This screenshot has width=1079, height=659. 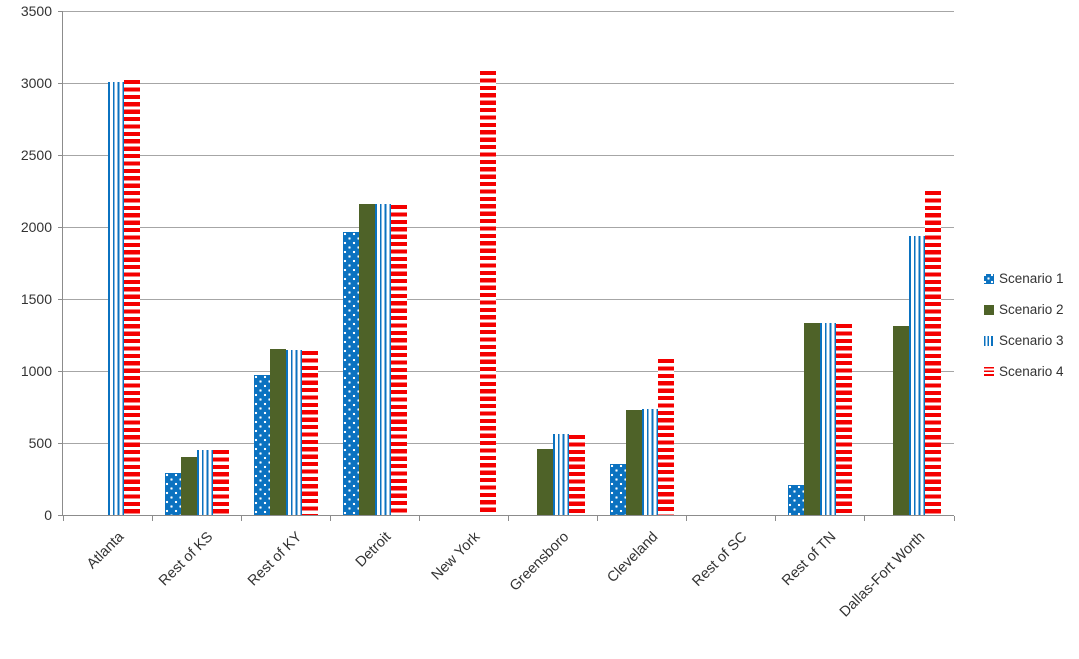 I want to click on y-tick-label: 2000, so click(x=36, y=227).